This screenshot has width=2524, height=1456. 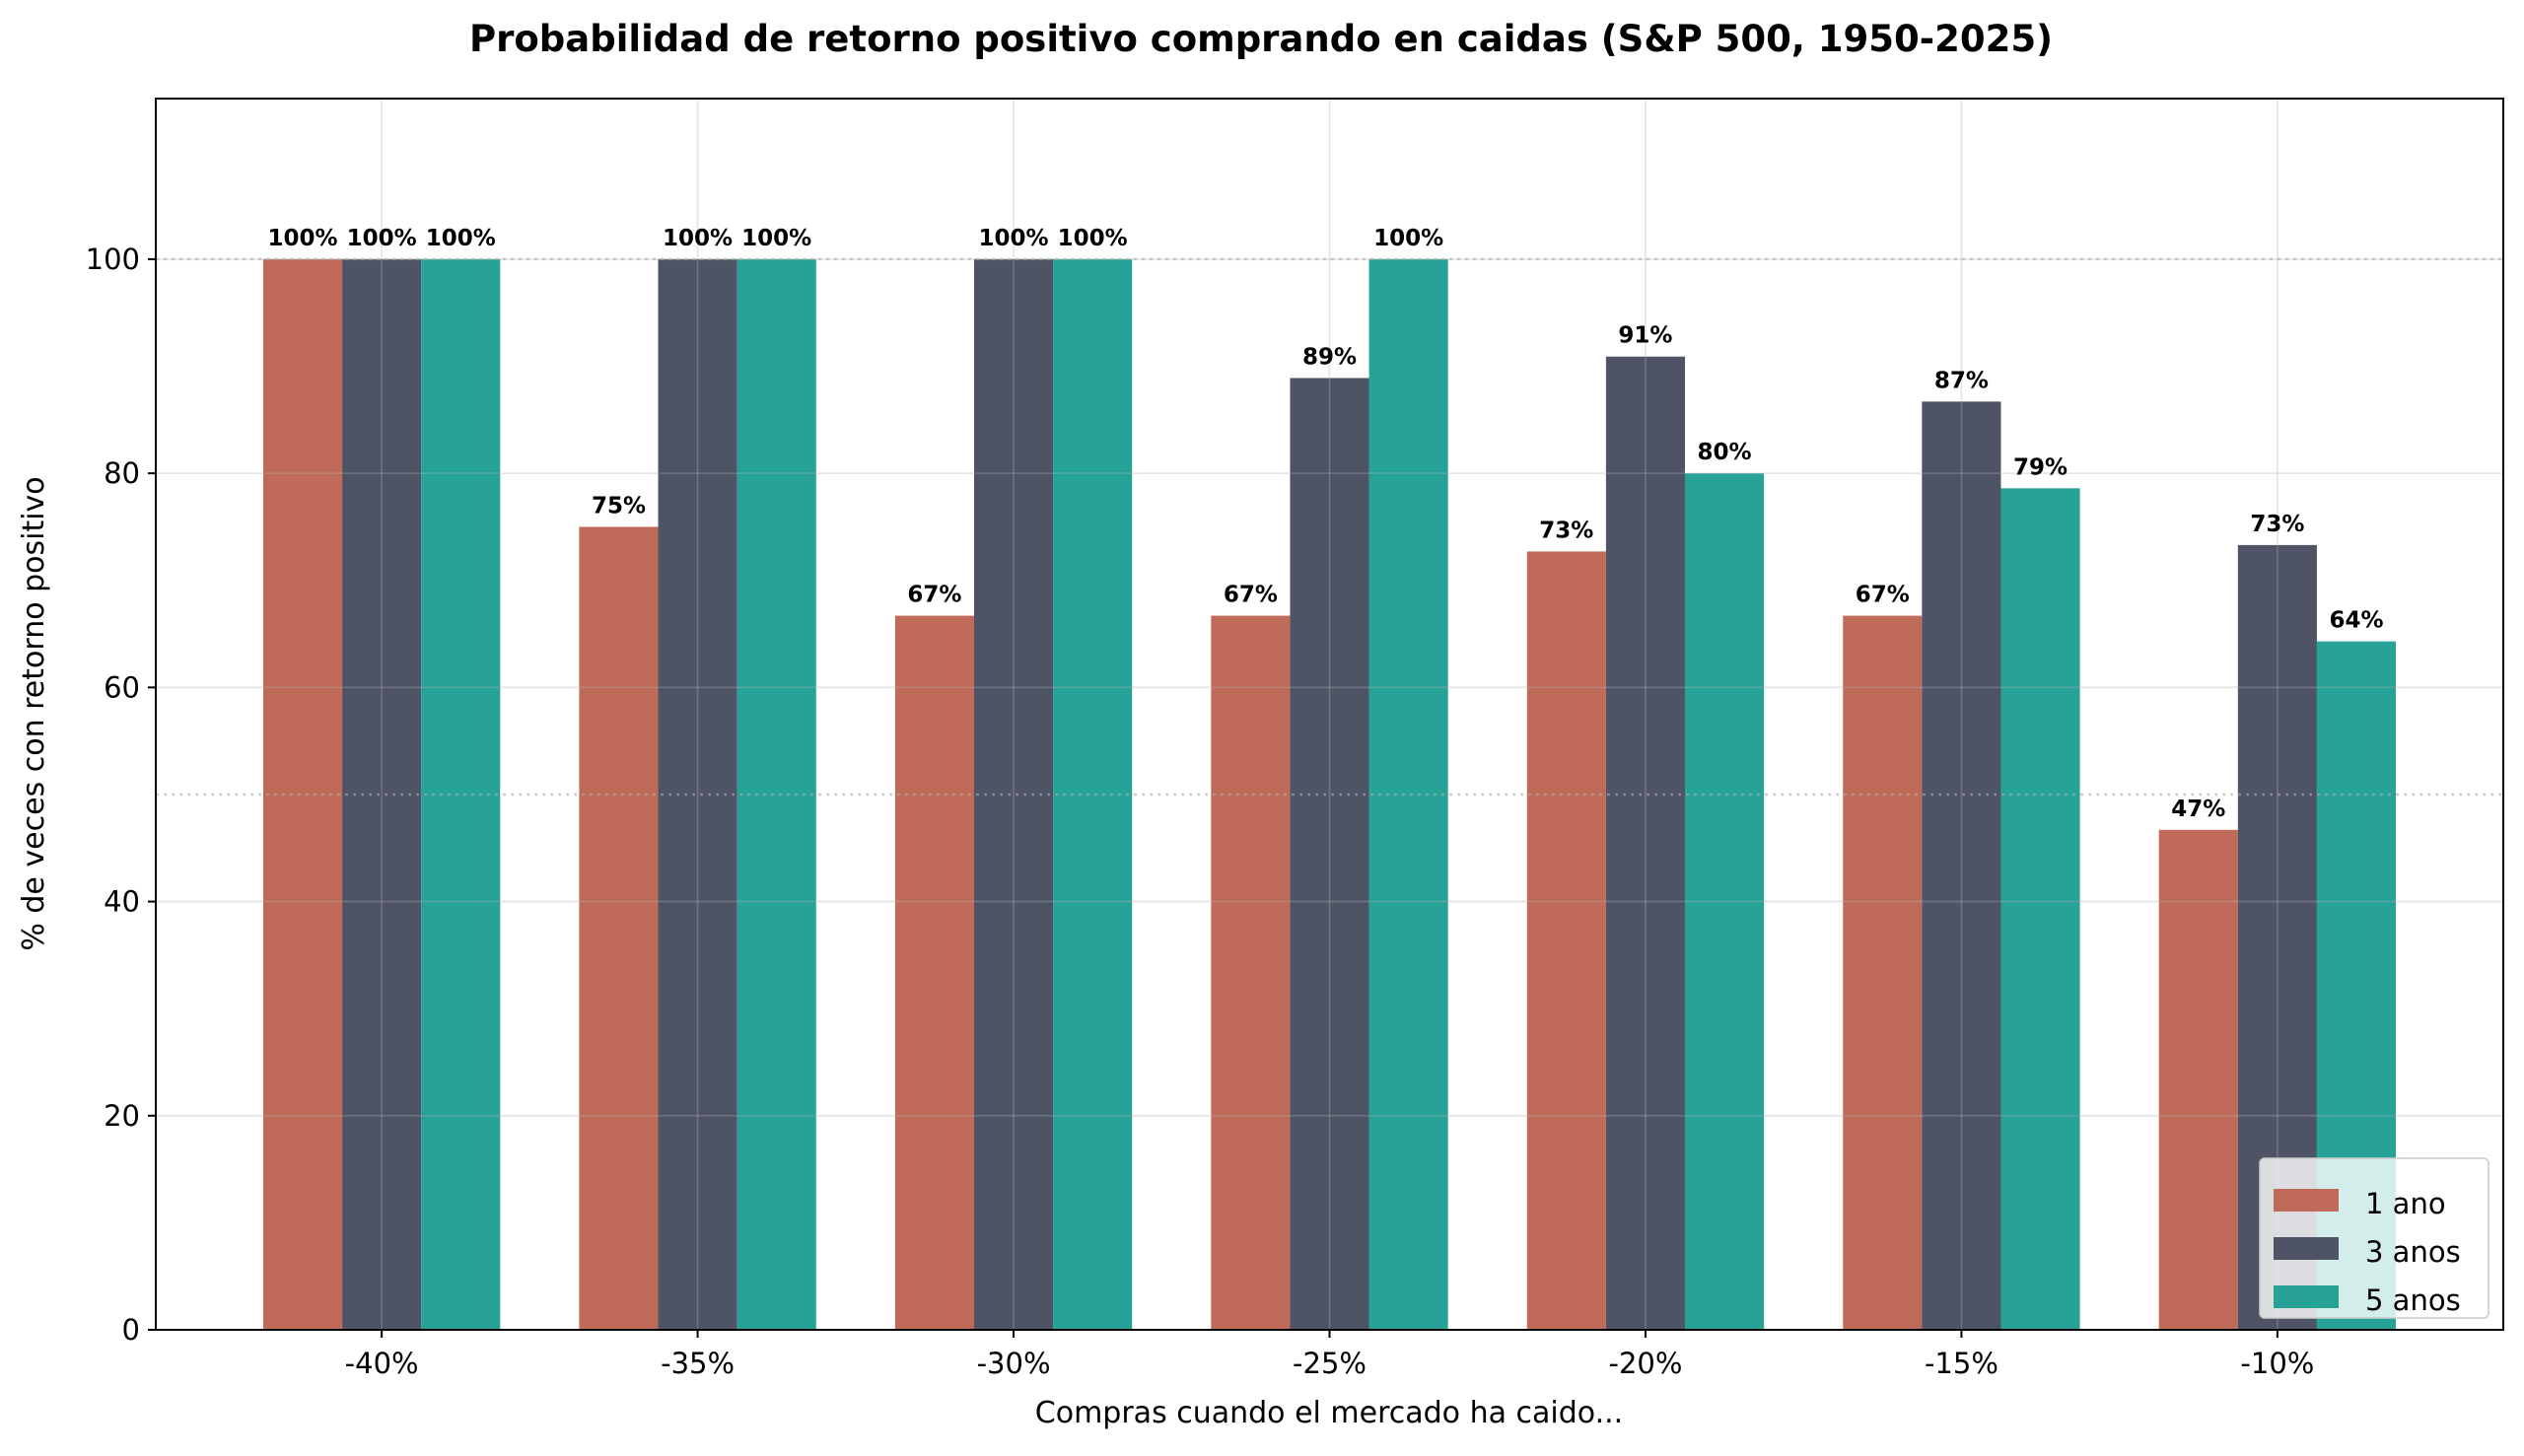 I want to click on data-label: 87%, so click(x=1962, y=380).